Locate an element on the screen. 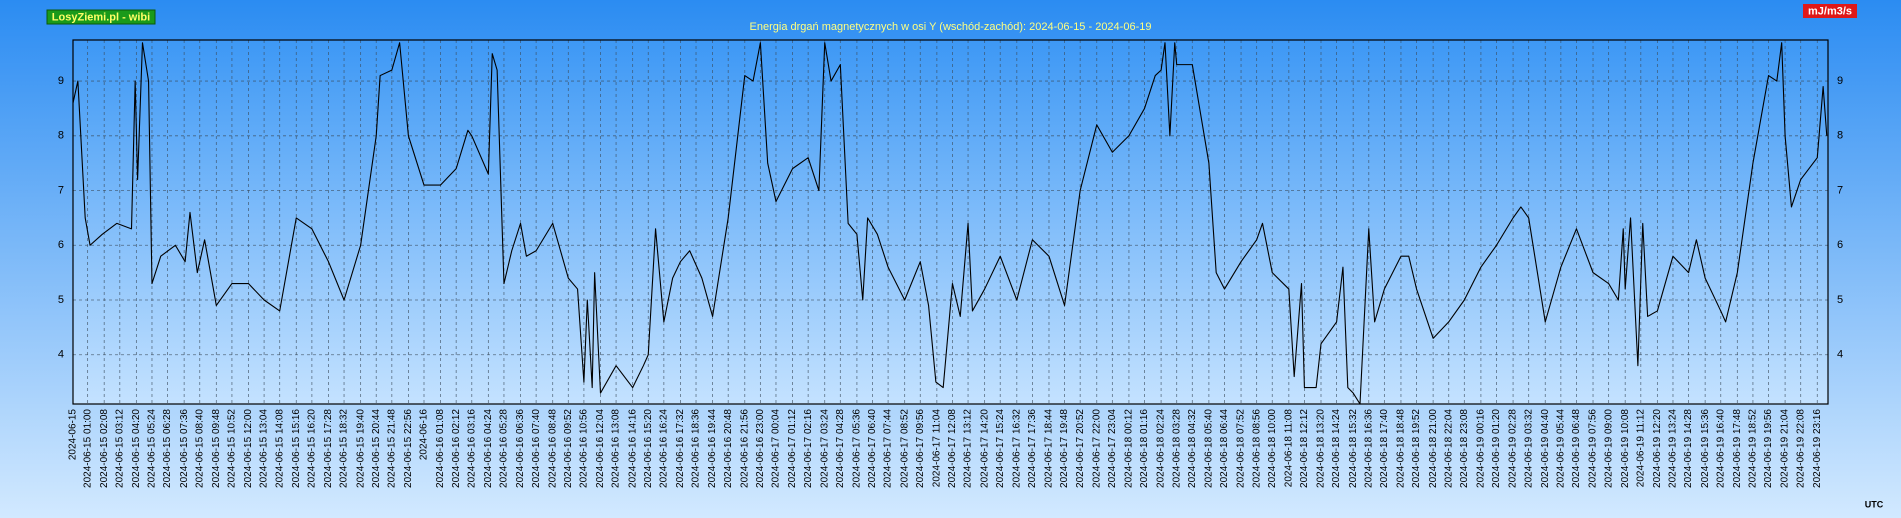  x-tick-label: 2024-06-15 15:16 is located at coordinates (296, 448).